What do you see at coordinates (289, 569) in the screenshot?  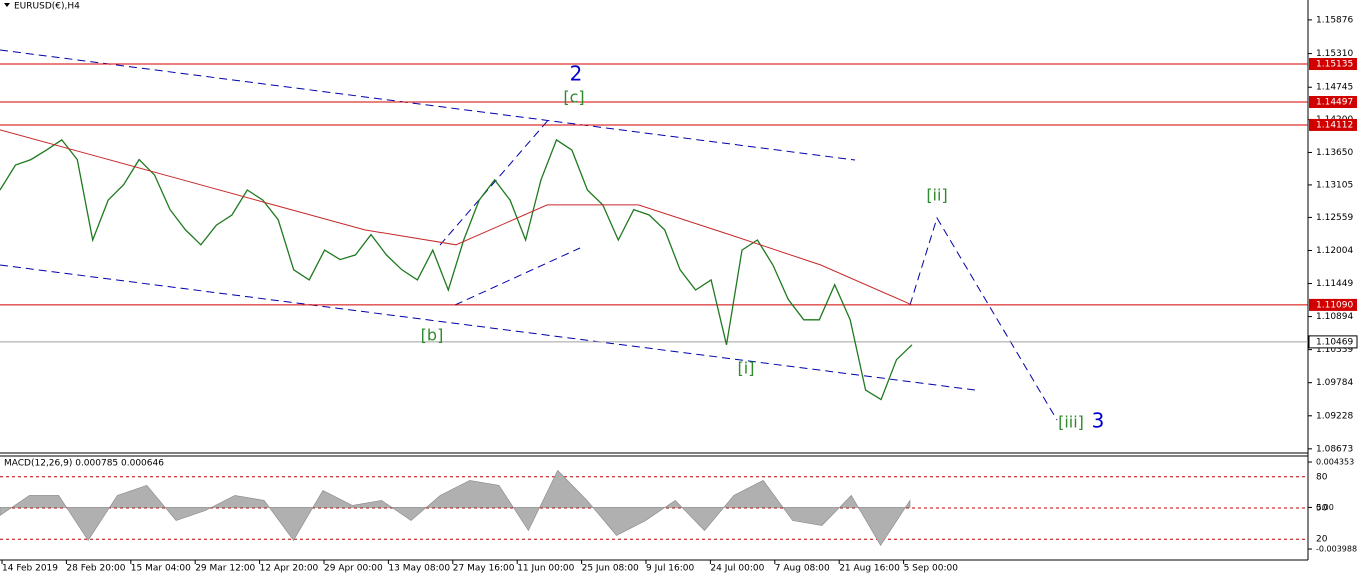 I see `x-tick-label: 12 Apr 20:00` at bounding box center [289, 569].